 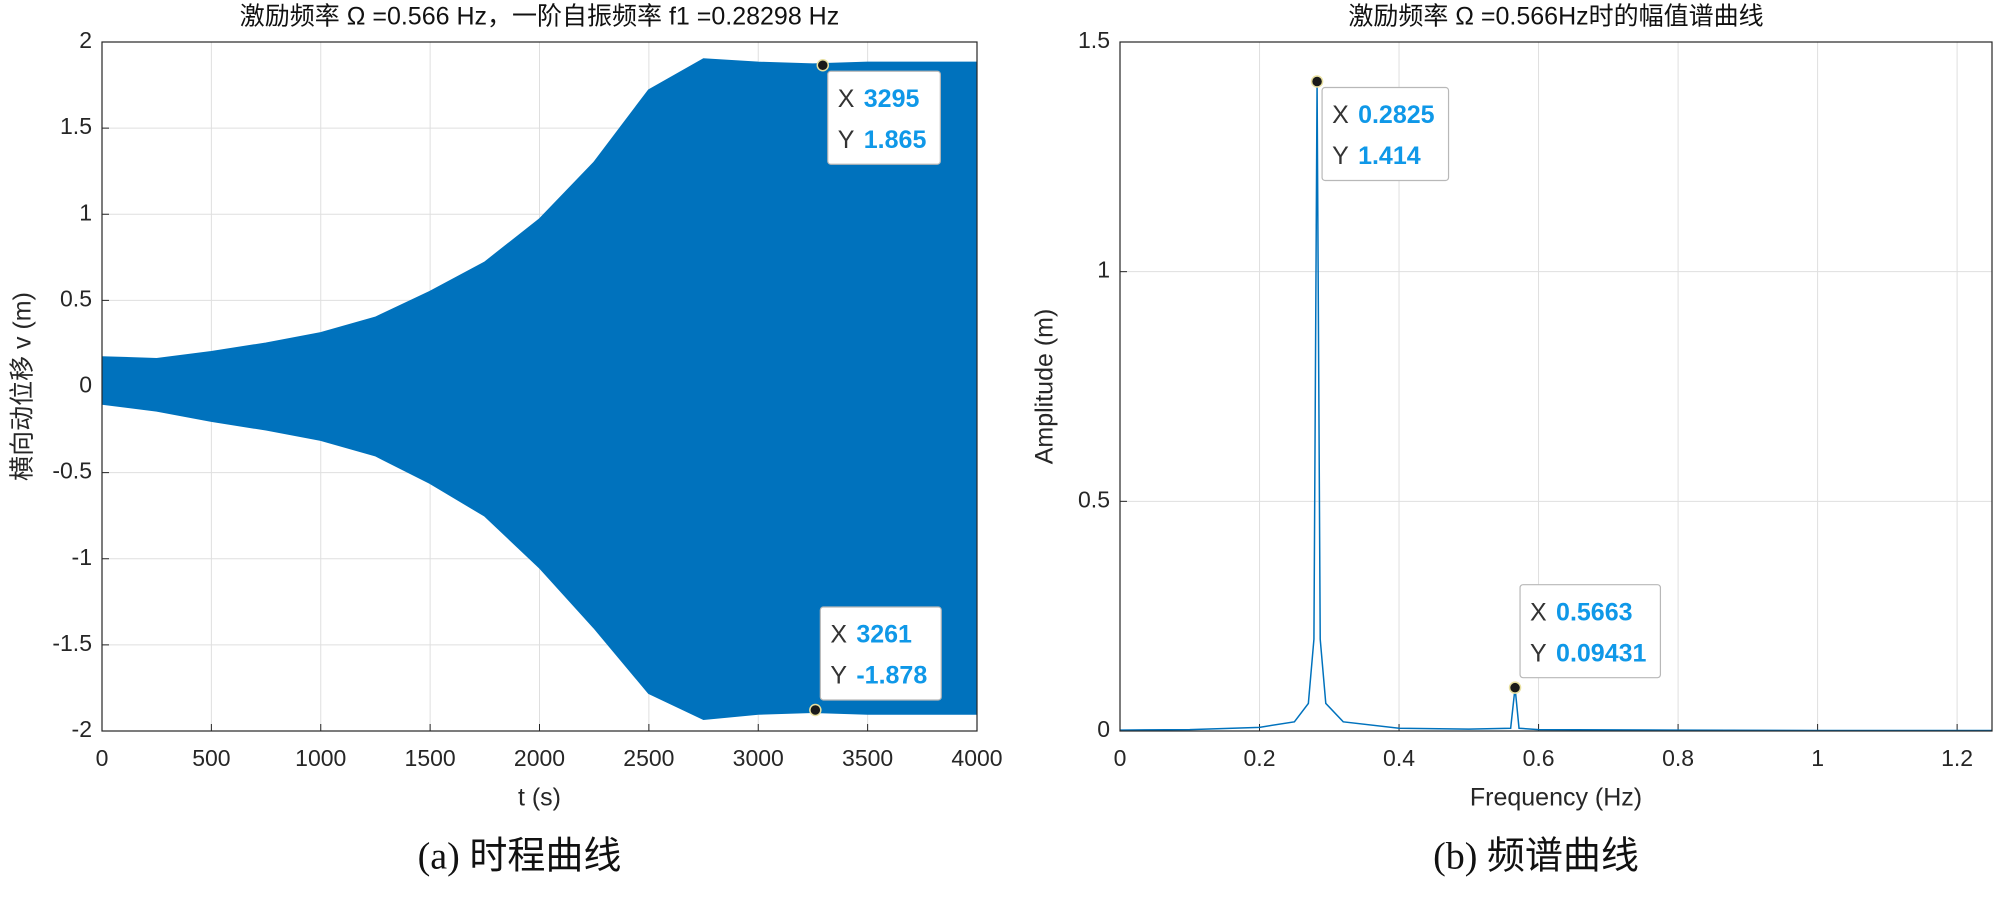 What do you see at coordinates (892, 99) in the screenshot?
I see `datatip-value: 3295` at bounding box center [892, 99].